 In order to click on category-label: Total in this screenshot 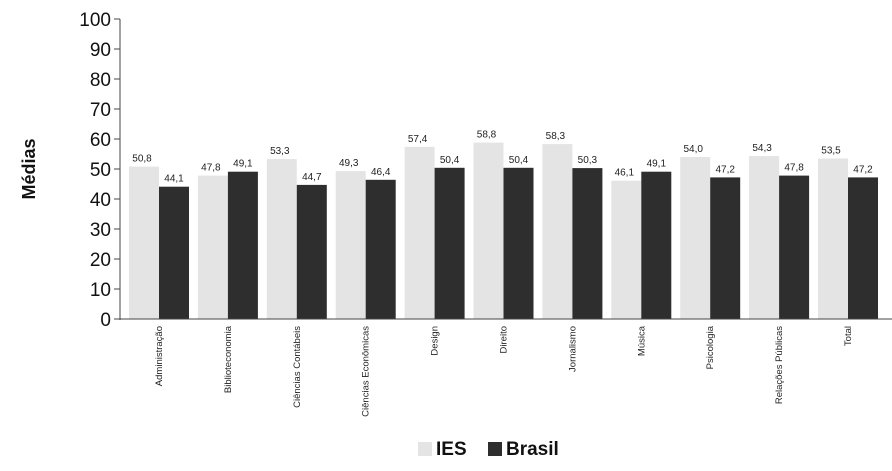, I will do `click(848, 336)`.